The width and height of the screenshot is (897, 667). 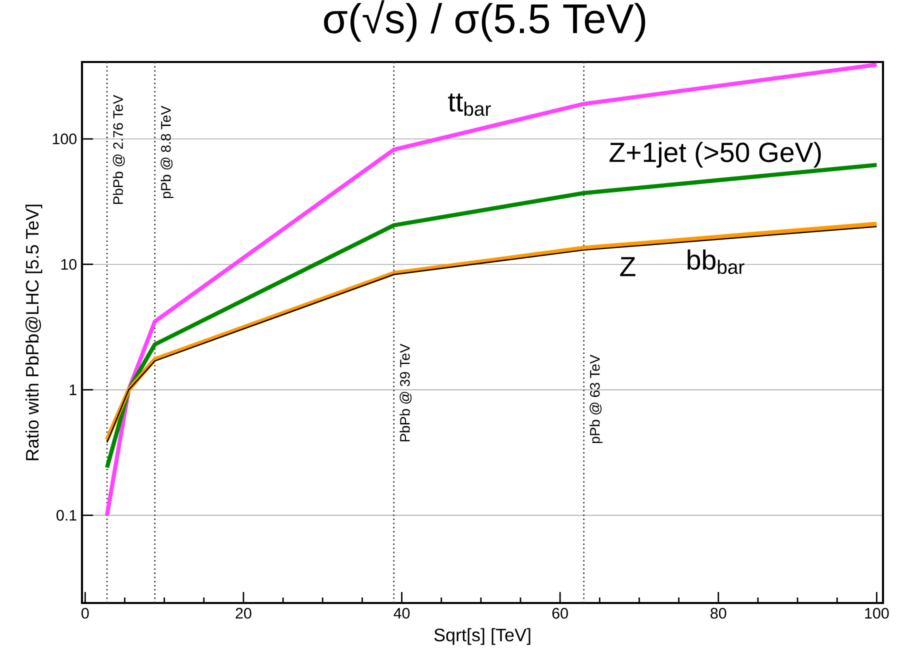 I want to click on x-tick-label: 100, so click(x=877, y=613).